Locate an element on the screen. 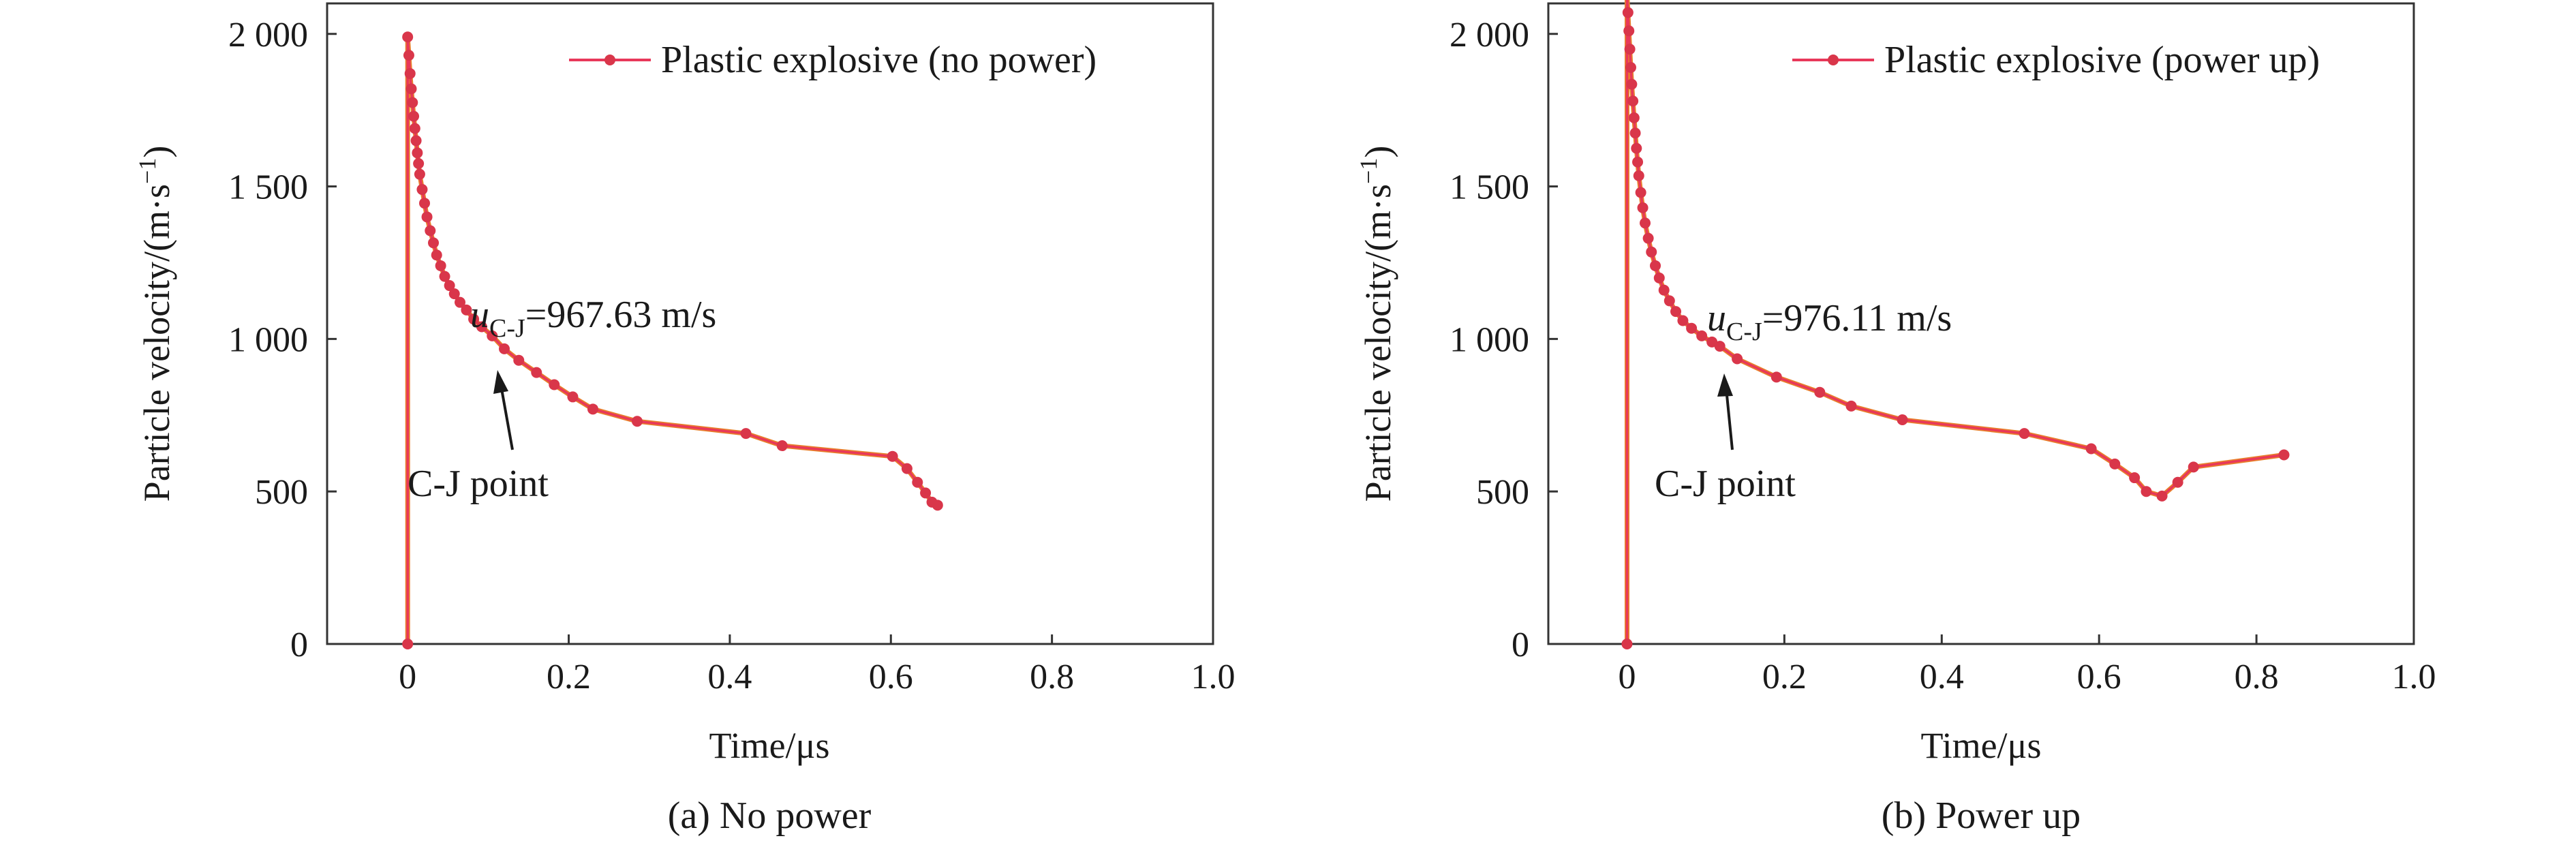 This screenshot has width=2576, height=845. x-axis-title: Time/μs is located at coordinates (1980, 745).